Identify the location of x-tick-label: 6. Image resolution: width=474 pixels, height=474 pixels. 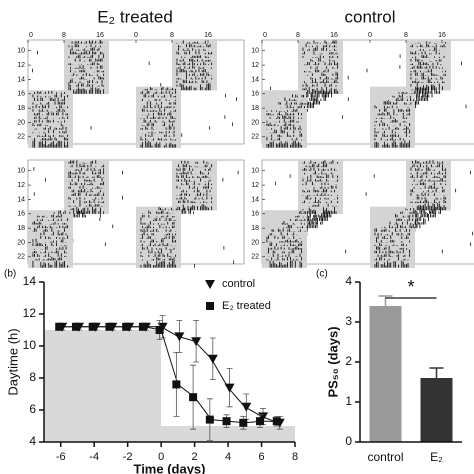
(261, 457).